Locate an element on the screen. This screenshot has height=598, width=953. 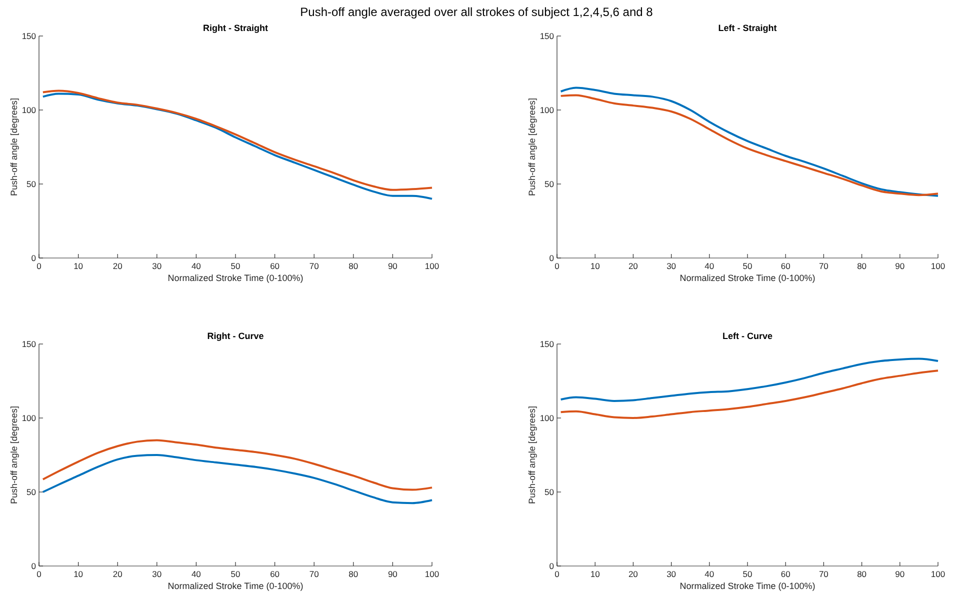
text: Push-off angle averaged over all strokes of subject 1,2,4,5,6 and 8 is located at coordinates (477, 12).